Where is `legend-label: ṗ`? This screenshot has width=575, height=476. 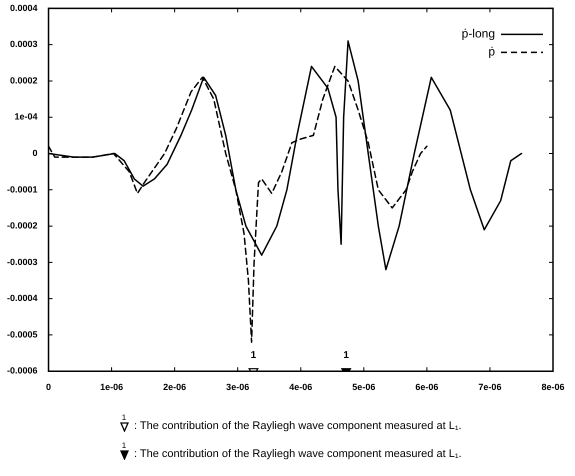
legend-label: ṗ is located at coordinates (492, 51).